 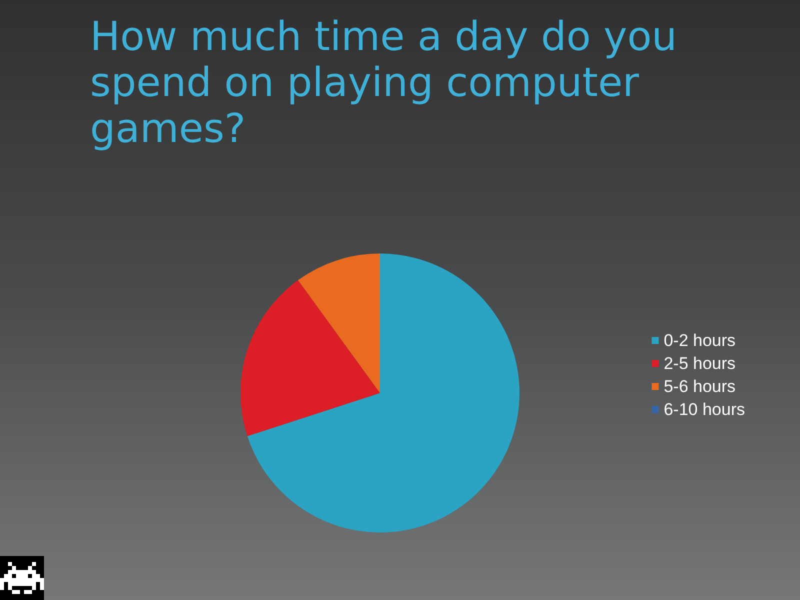 I want to click on legend-label: 6-10 hours, so click(x=705, y=409).